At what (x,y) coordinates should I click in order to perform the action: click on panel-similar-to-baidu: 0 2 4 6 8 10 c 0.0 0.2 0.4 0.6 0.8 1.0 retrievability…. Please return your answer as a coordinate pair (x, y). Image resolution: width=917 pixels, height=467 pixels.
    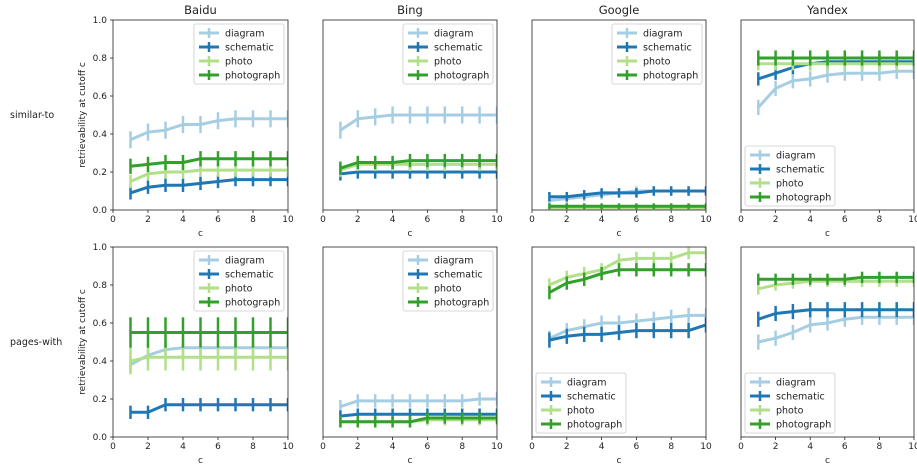
    Looking at the image, I should click on (186, 127).